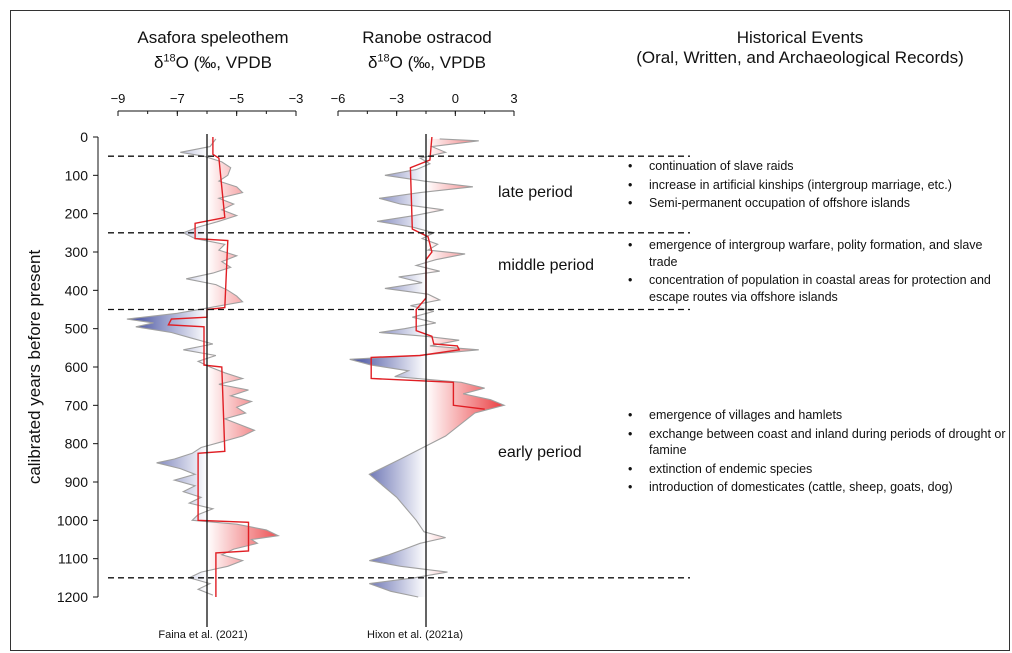 The image size is (1012, 653). What do you see at coordinates (177, 98) in the screenshot?
I see `panel-1-x-tick-label: −7` at bounding box center [177, 98].